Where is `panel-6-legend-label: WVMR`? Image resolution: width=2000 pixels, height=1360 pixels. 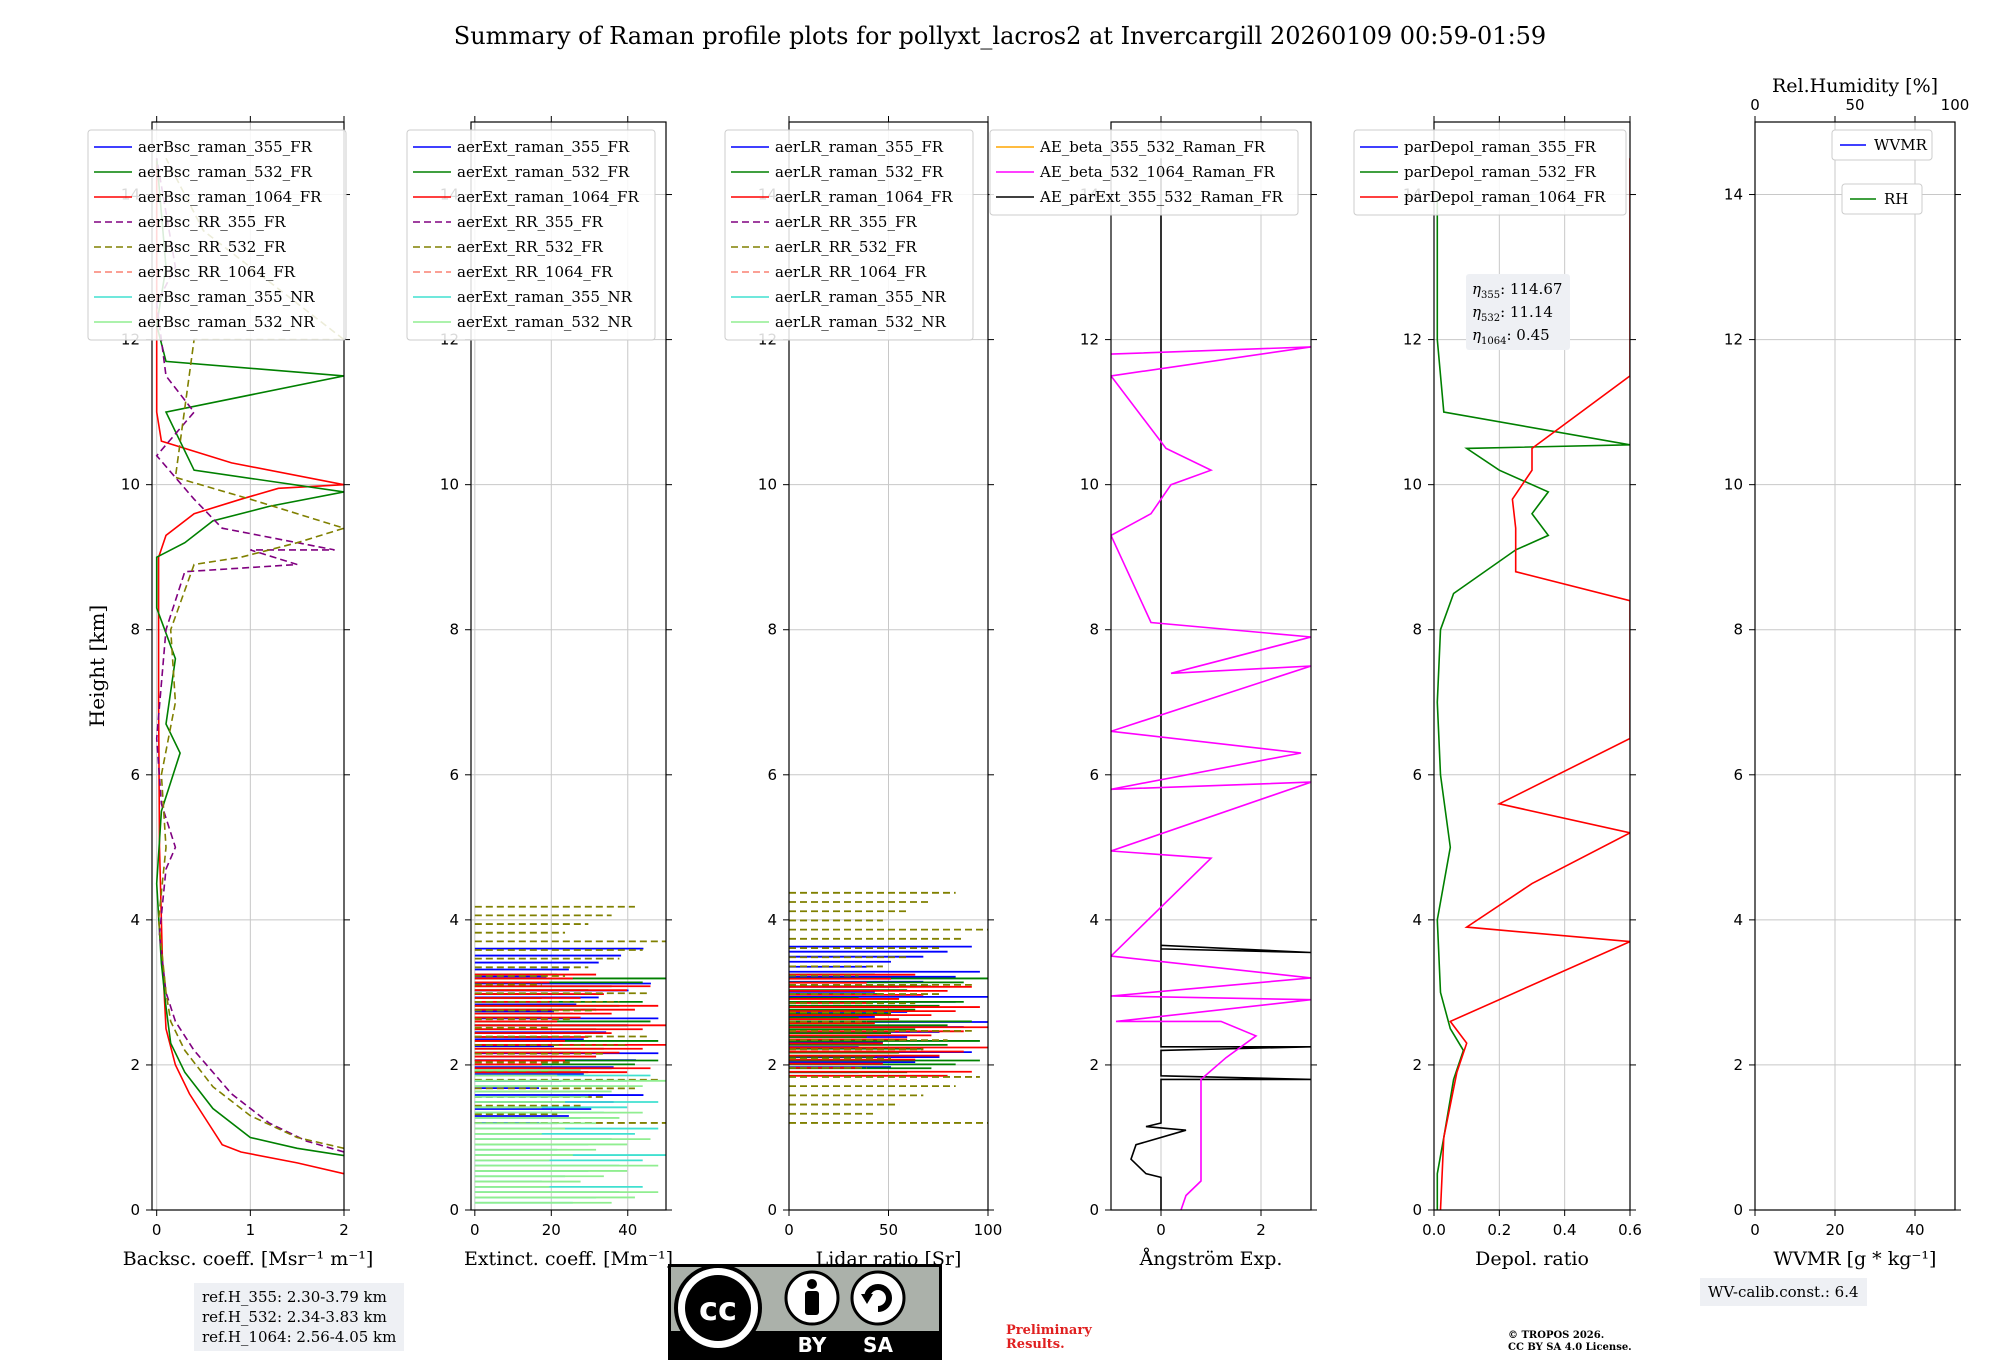 panel-6-legend-label: WVMR is located at coordinates (1901, 145).